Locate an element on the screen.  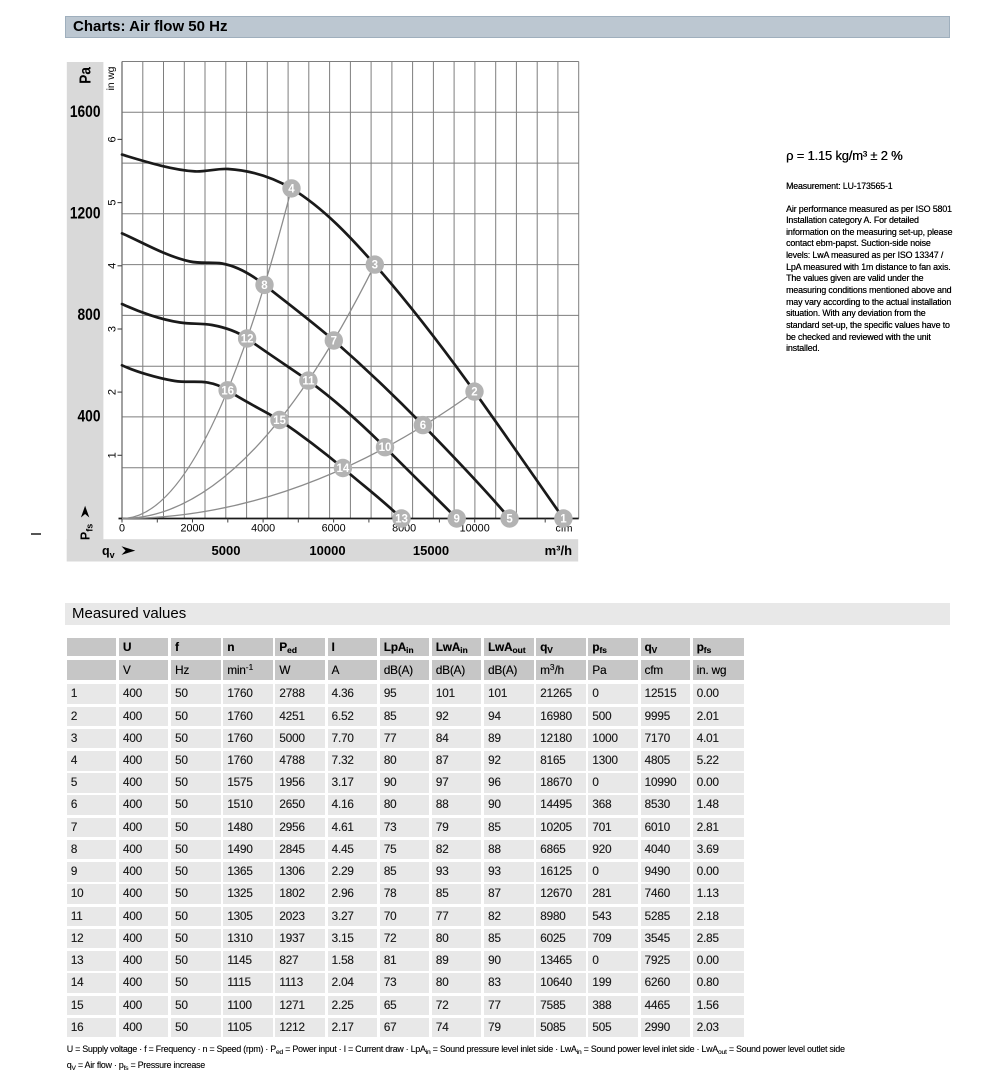
svg-text: 2000 is located at coordinates (192, 529).